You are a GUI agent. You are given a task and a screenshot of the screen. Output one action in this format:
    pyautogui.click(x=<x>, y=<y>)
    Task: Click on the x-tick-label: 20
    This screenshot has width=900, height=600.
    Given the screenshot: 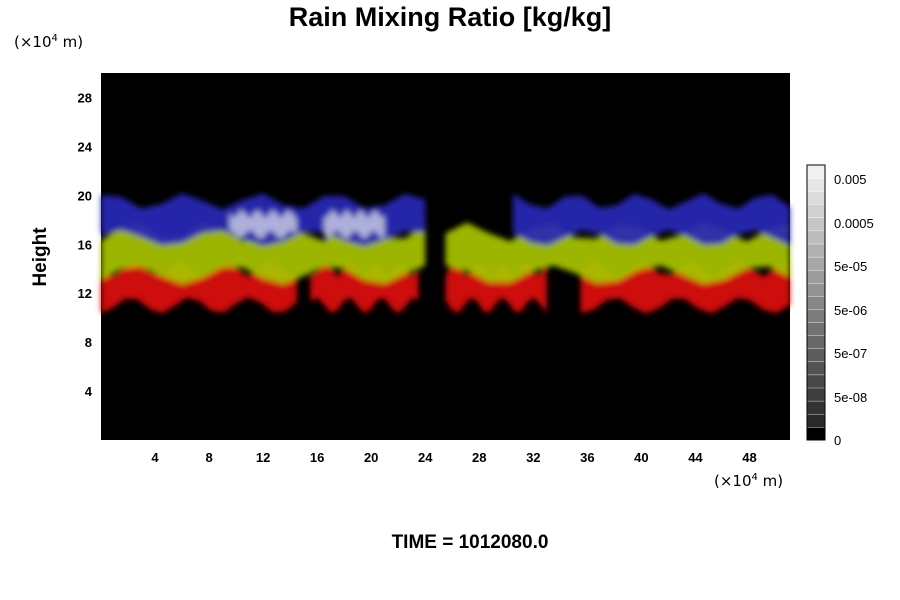 What is the action you would take?
    pyautogui.click(x=371, y=457)
    